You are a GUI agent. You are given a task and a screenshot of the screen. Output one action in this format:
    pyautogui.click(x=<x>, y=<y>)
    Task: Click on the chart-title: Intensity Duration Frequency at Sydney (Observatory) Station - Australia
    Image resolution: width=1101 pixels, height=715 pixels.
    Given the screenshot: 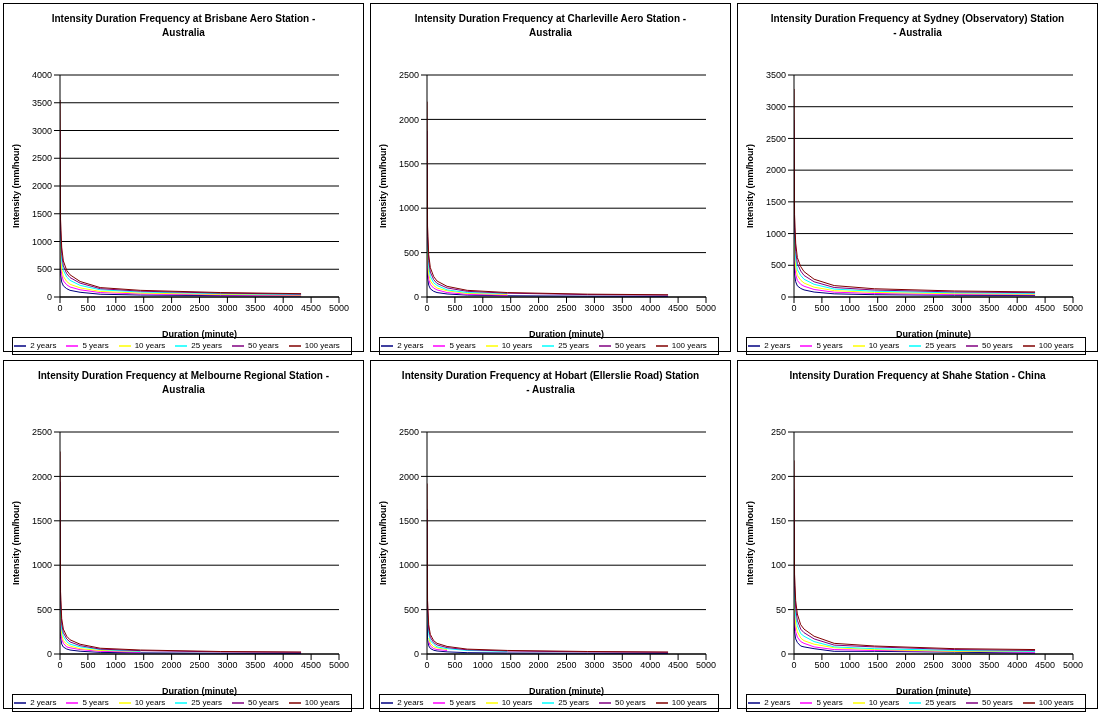 What is the action you would take?
    pyautogui.click(x=917, y=26)
    